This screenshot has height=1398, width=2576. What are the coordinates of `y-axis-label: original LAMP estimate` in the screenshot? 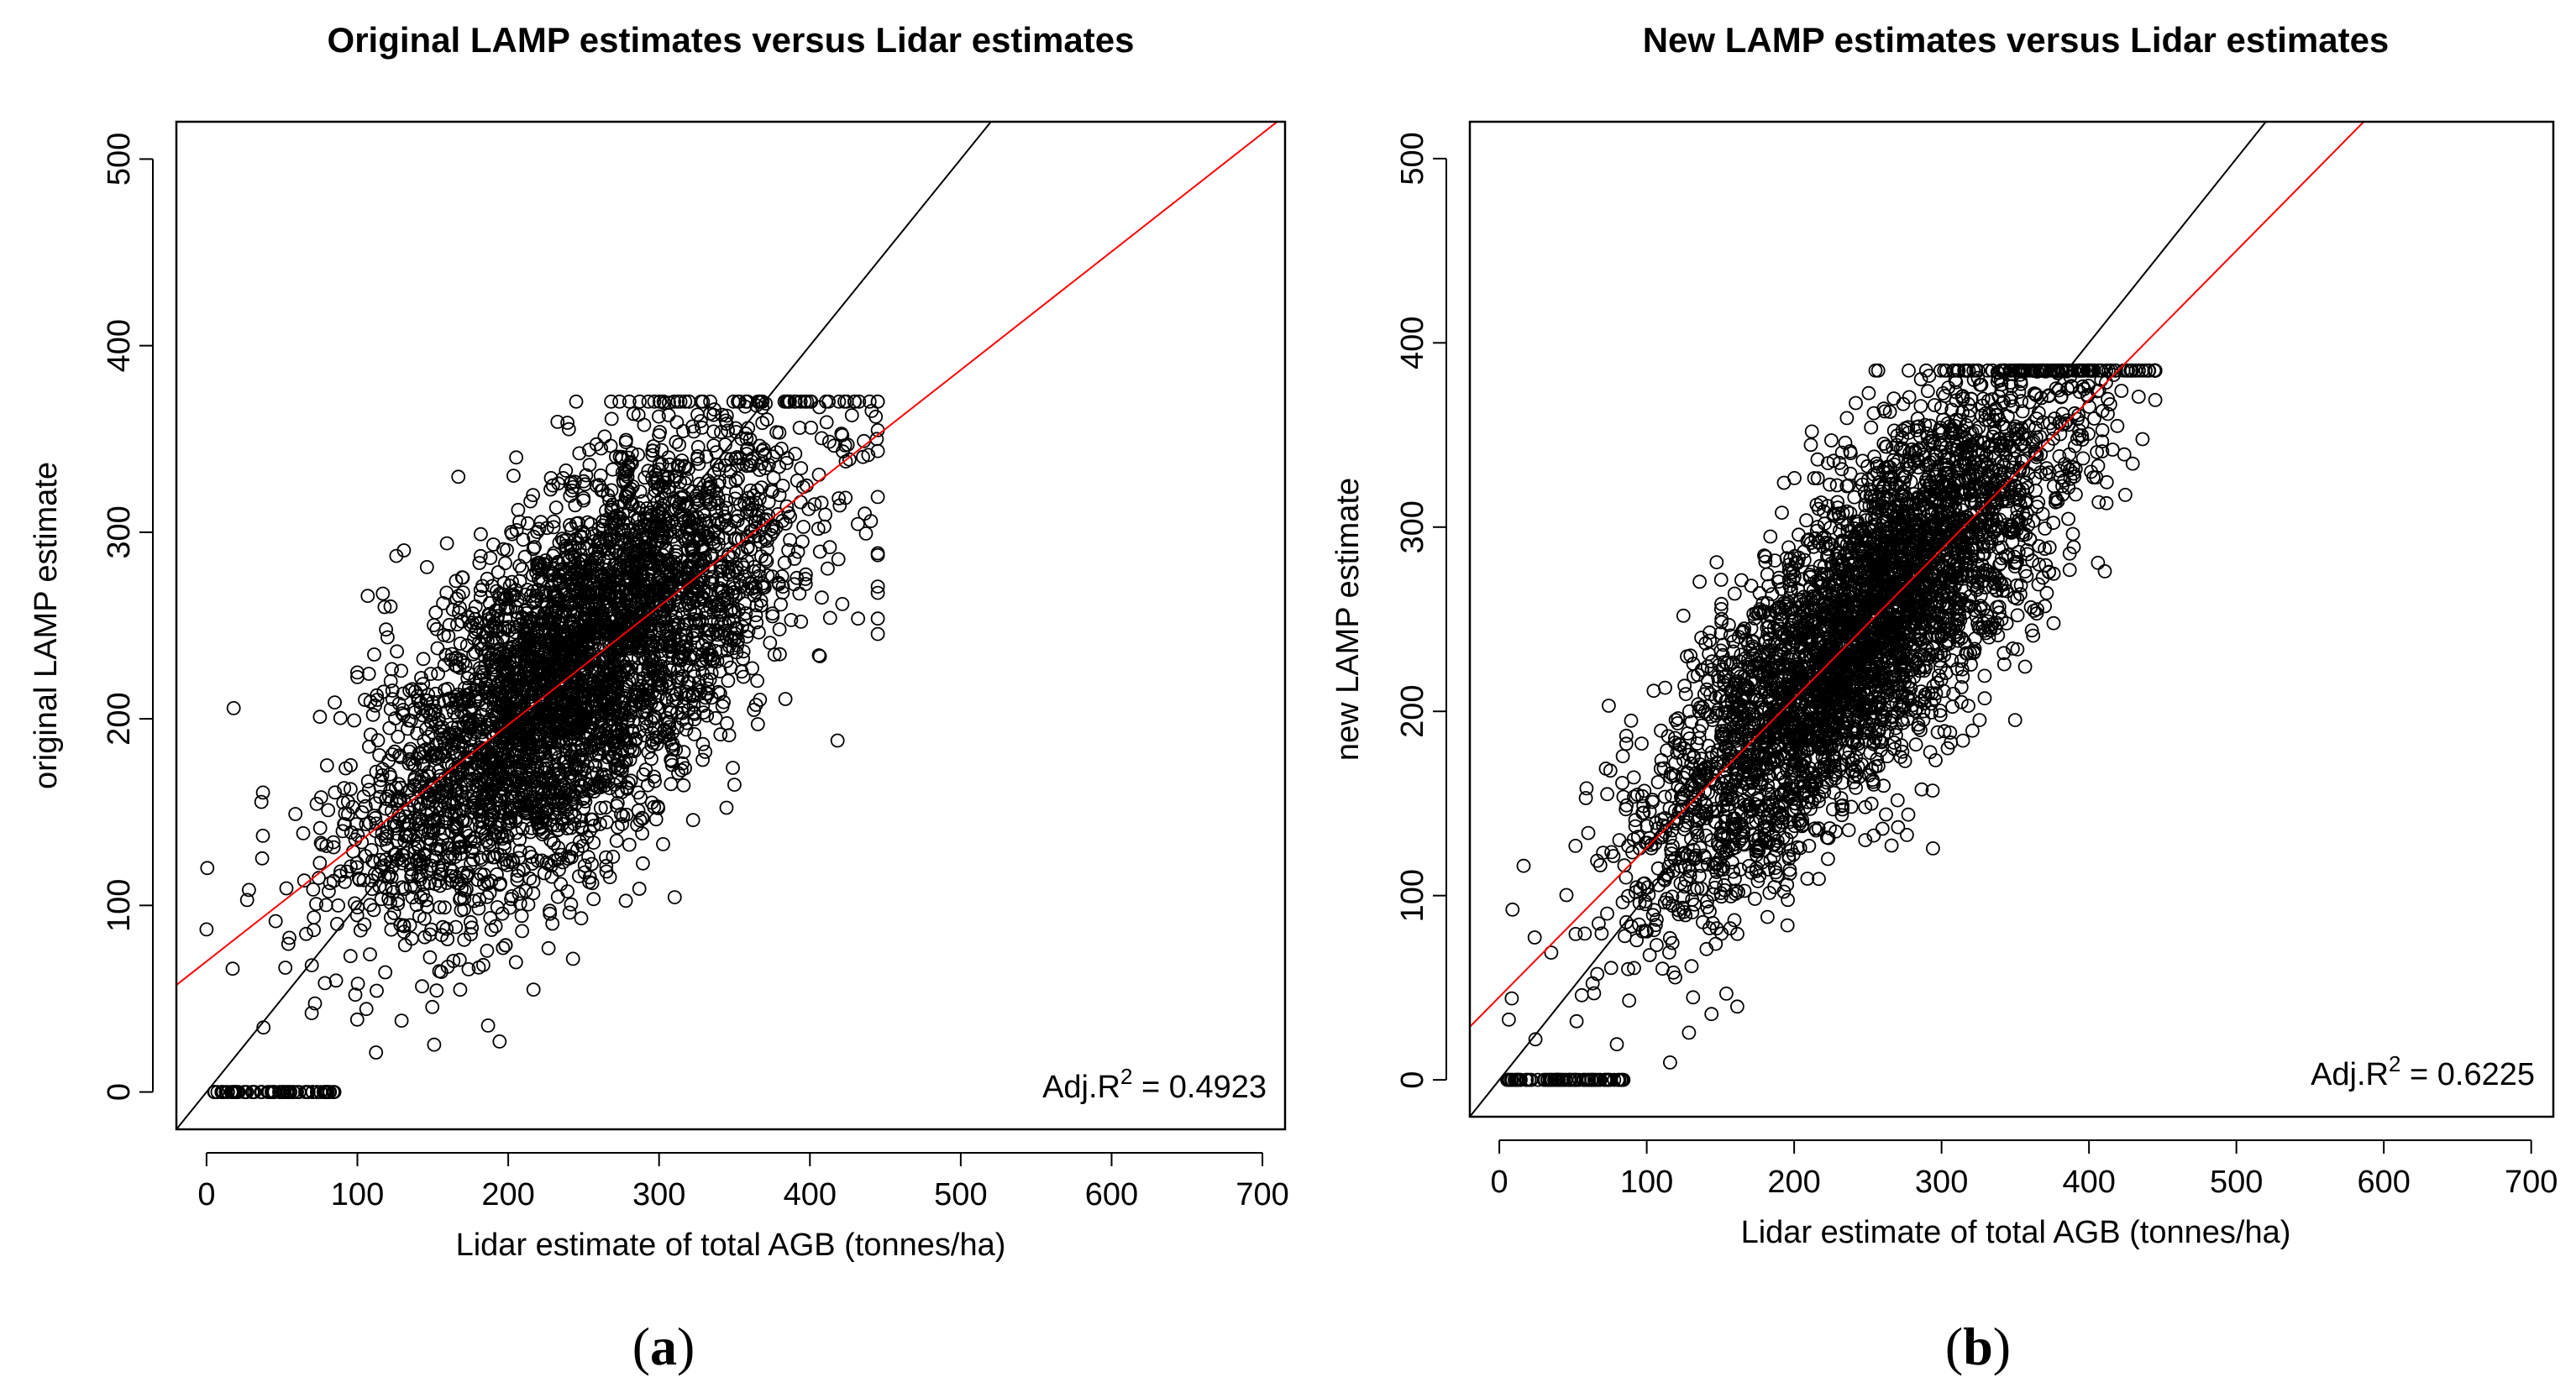 It's located at (46, 625).